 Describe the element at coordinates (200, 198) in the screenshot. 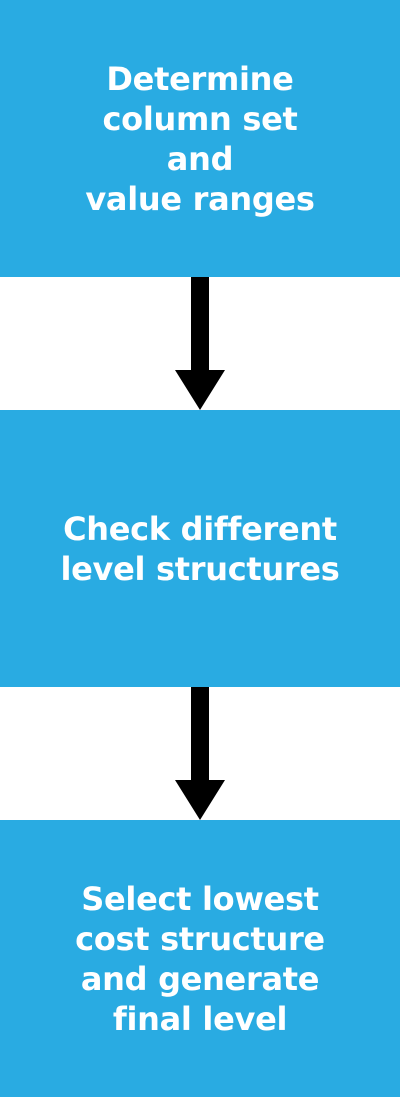

I see `step-label-line: value ranges` at that location.